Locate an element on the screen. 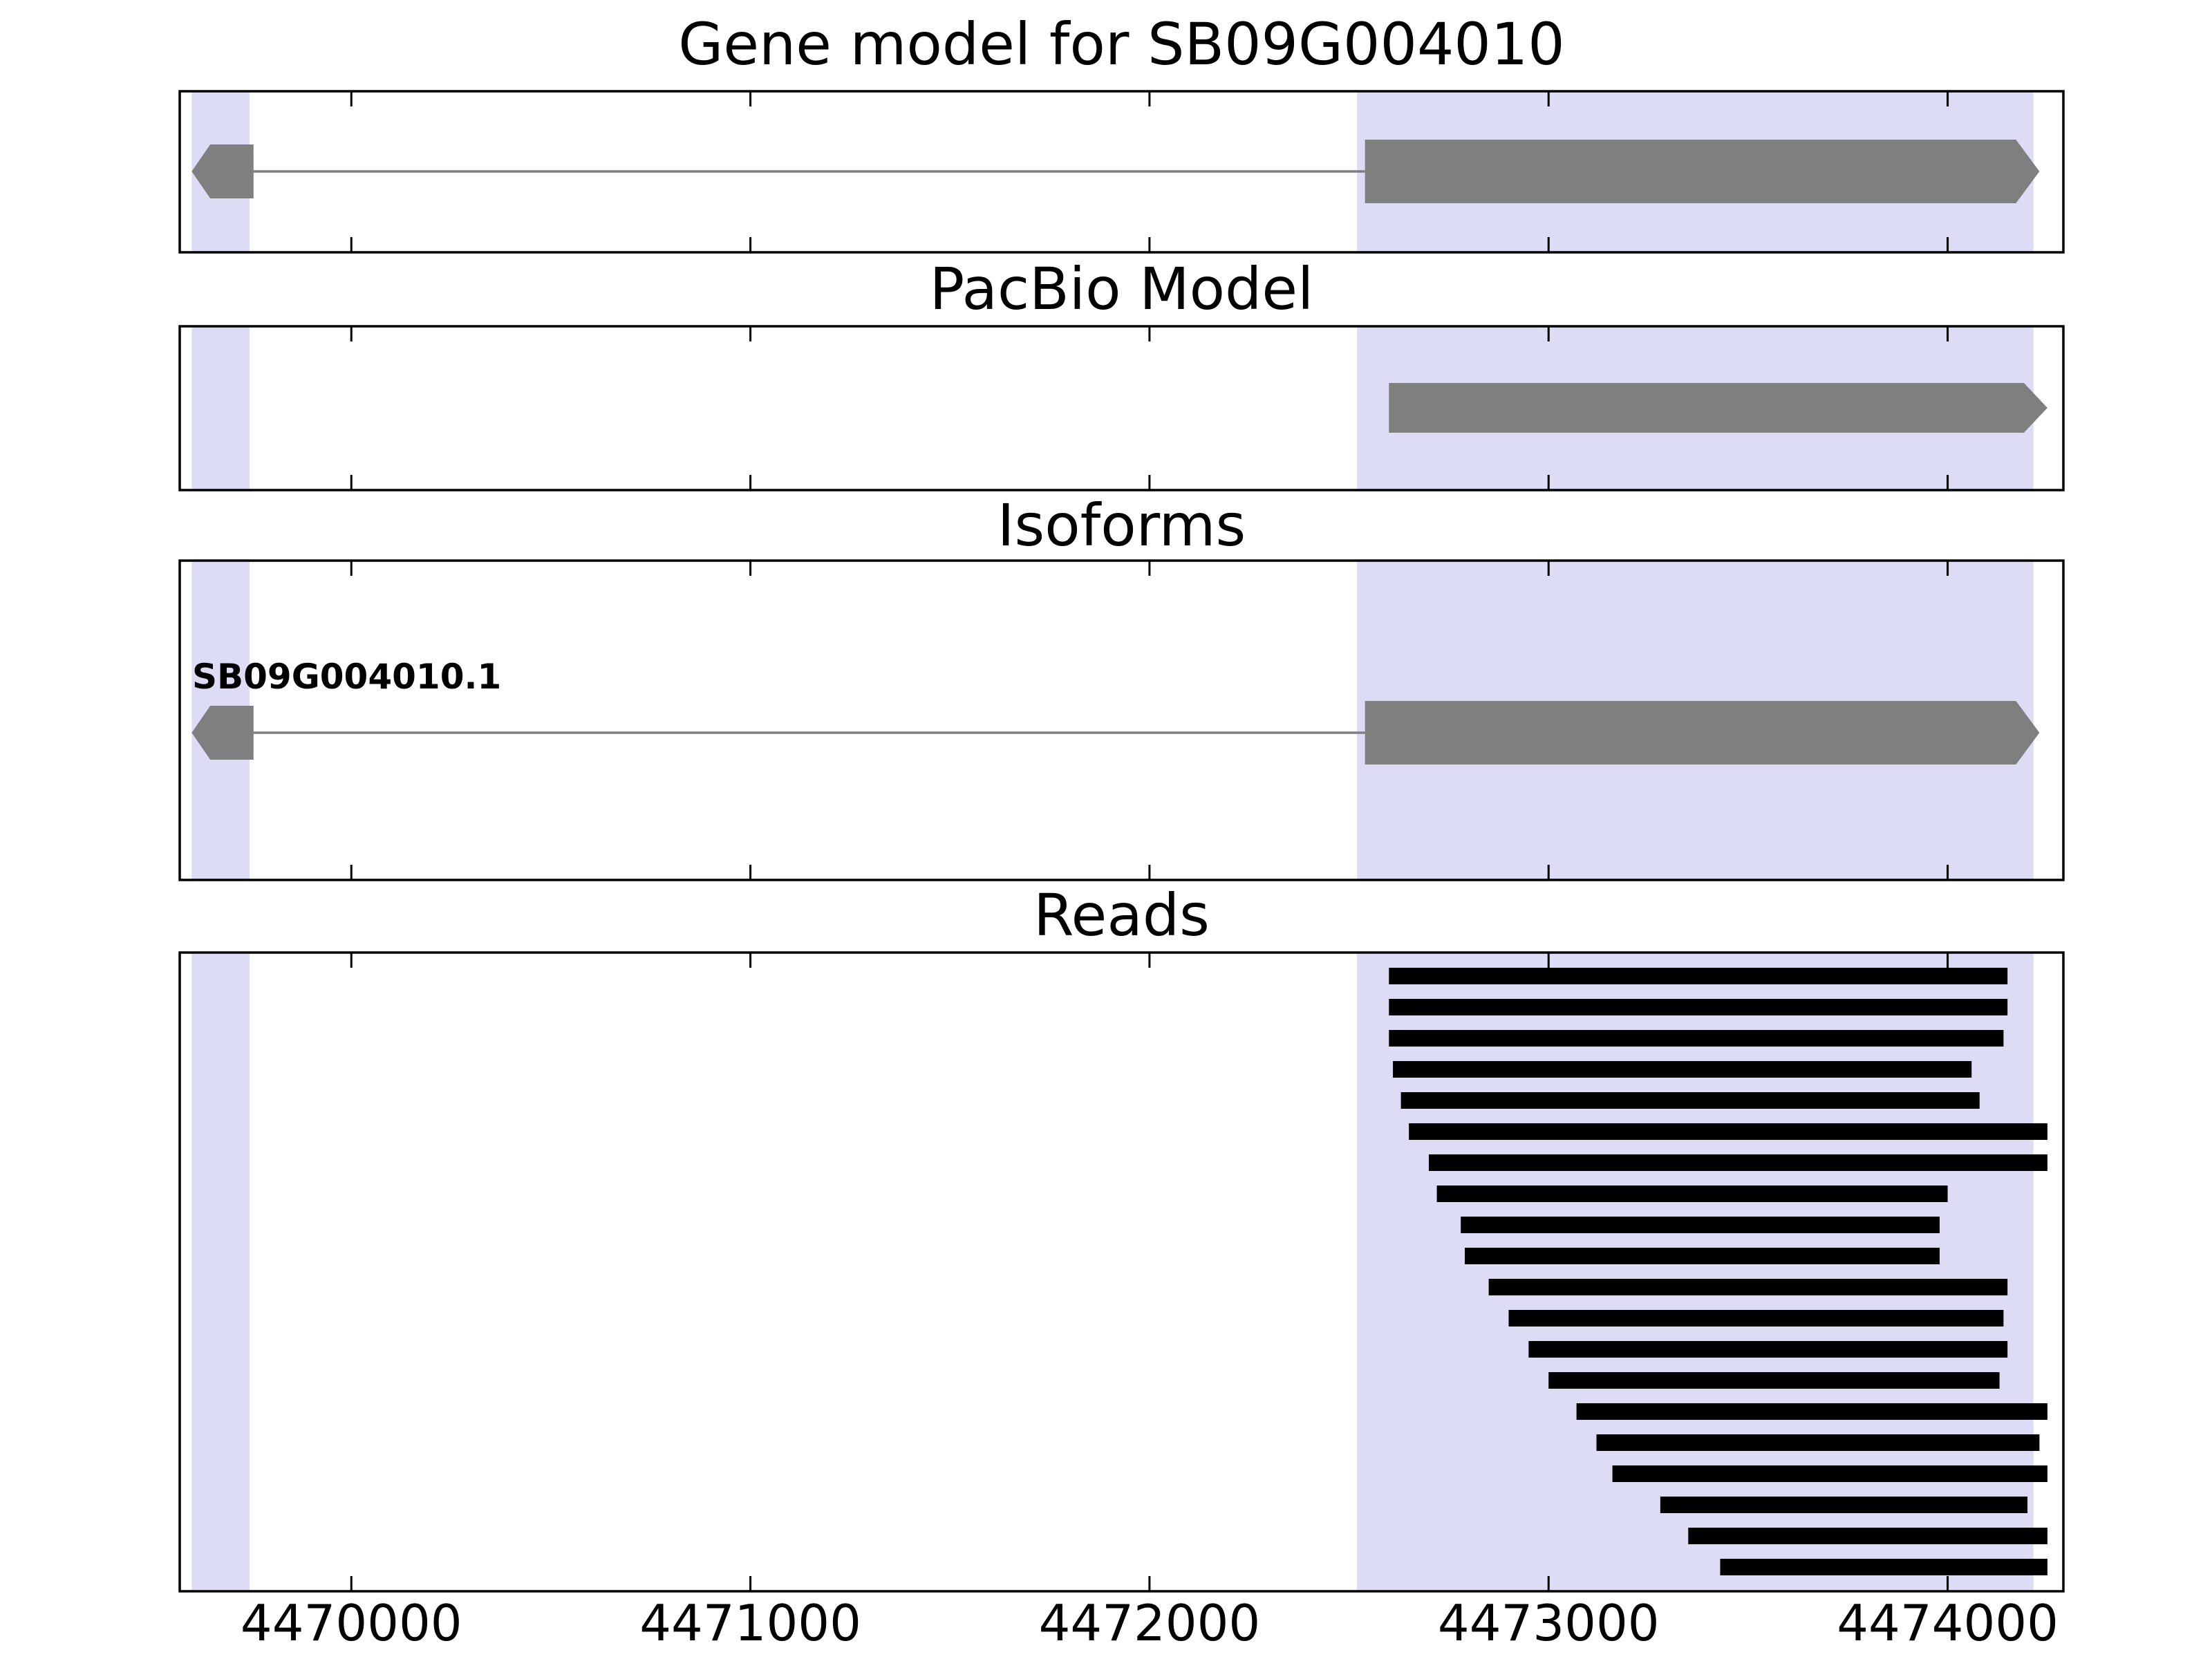  isoform-label: SB09G004010.1 is located at coordinates (347, 677).